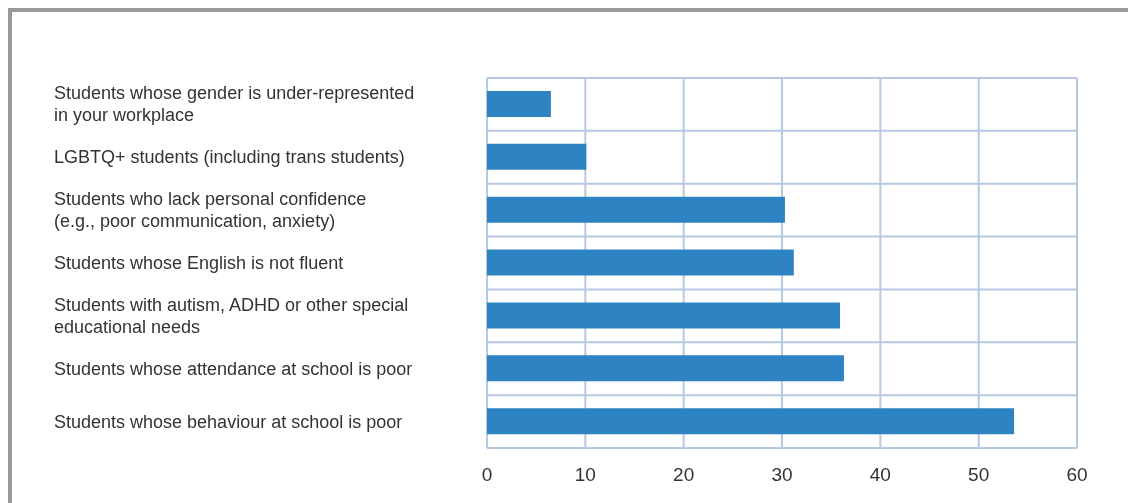 This screenshot has width=1128, height=503. I want to click on x-tick-label: 40, so click(880, 475).